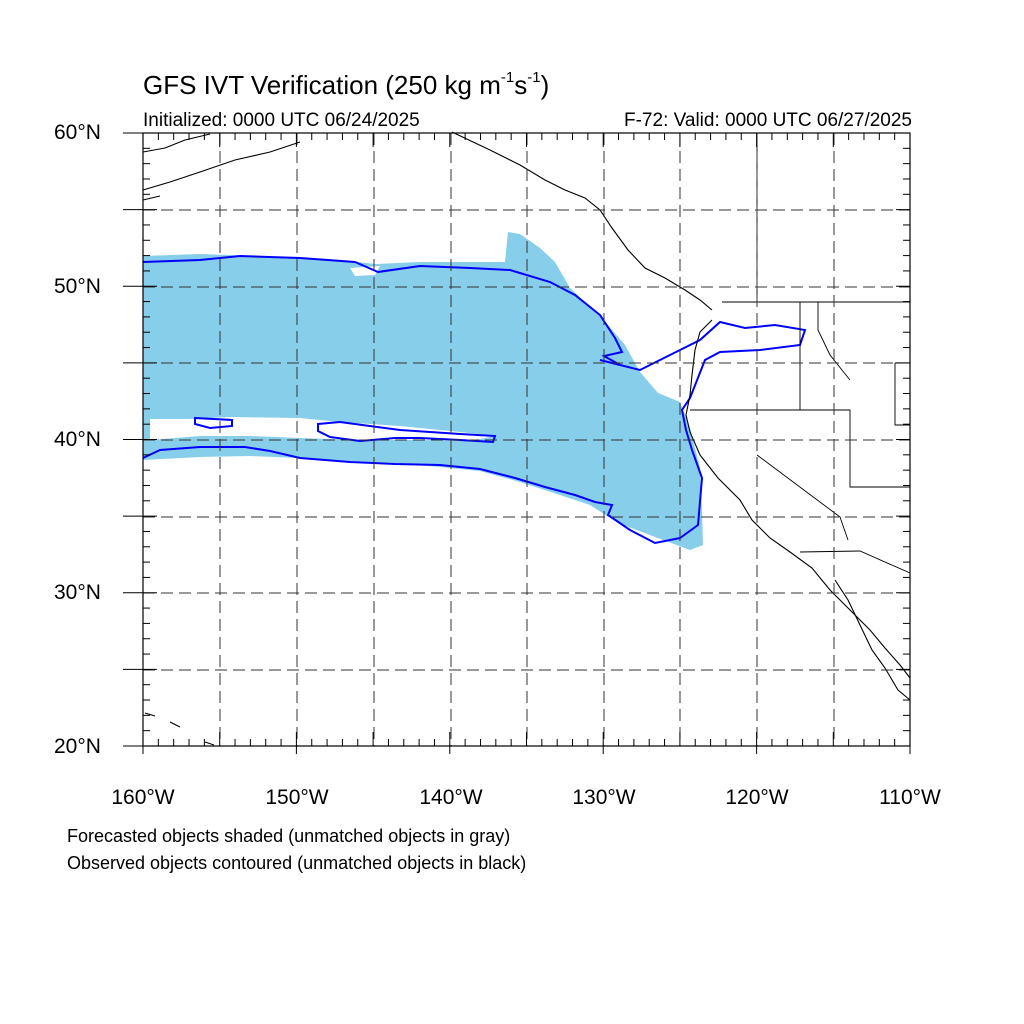  Describe the element at coordinates (77, 132) in the screenshot. I see `lat-label-60: 60°N` at that location.